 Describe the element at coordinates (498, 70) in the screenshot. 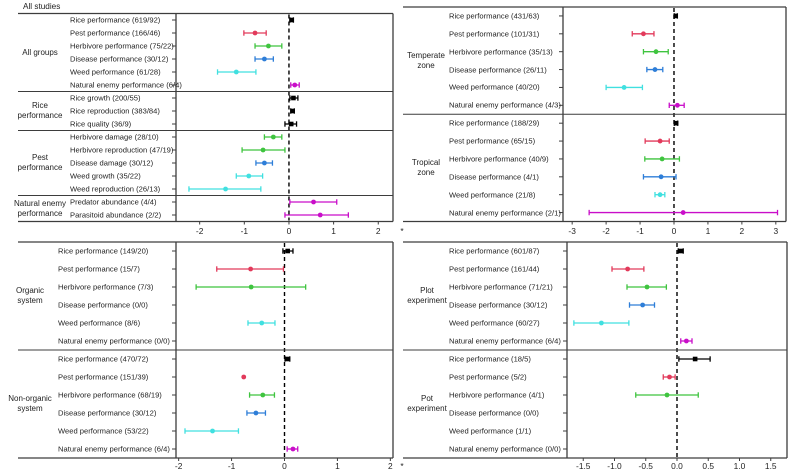

I see `row-label: Disease performance (26/11)` at that location.